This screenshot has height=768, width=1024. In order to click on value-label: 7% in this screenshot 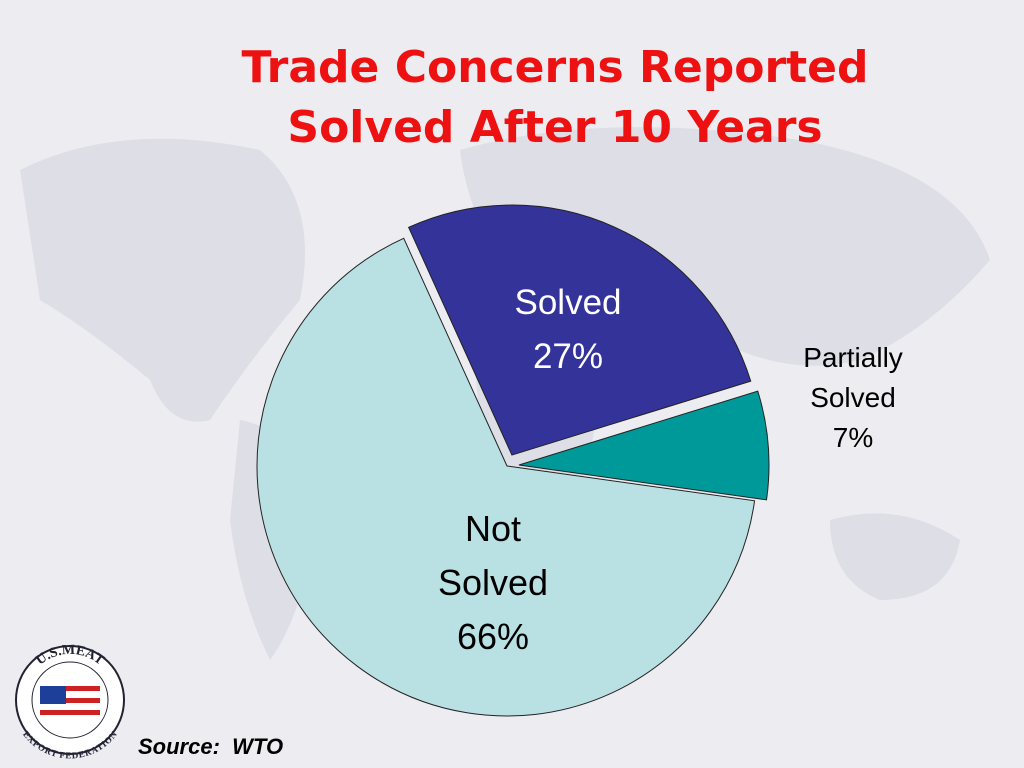, I will do `click(853, 437)`.